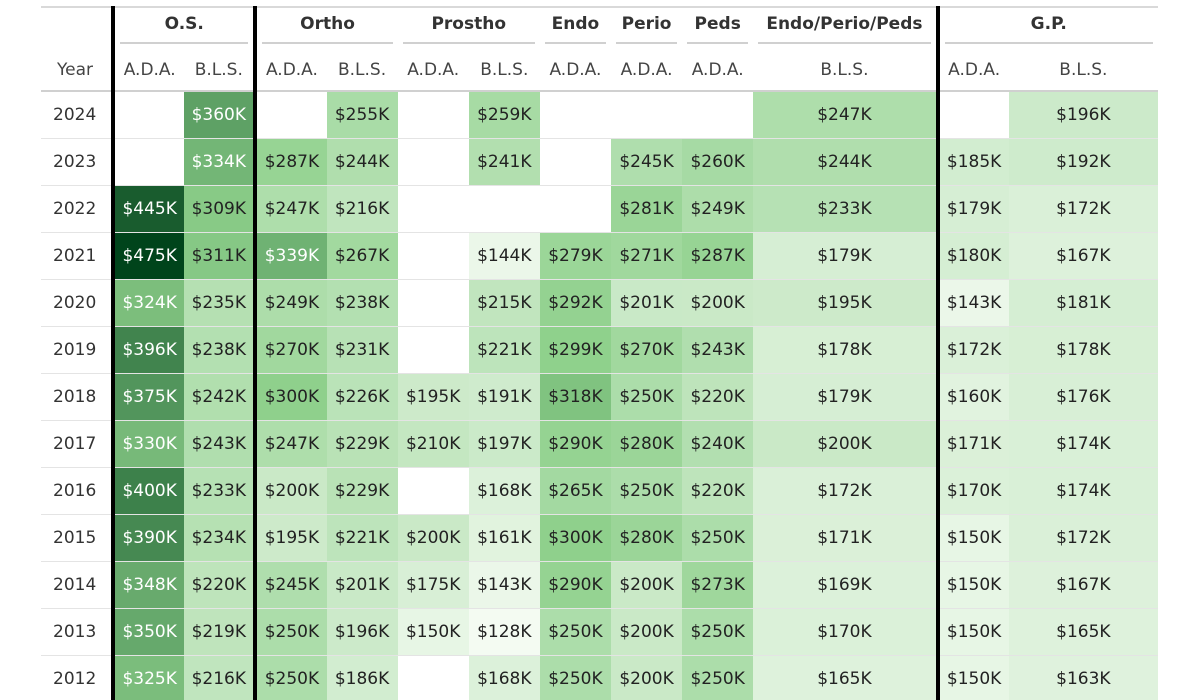 This screenshot has height=700, width=1180. I want to click on group-spacer-line, so click(76, 30).